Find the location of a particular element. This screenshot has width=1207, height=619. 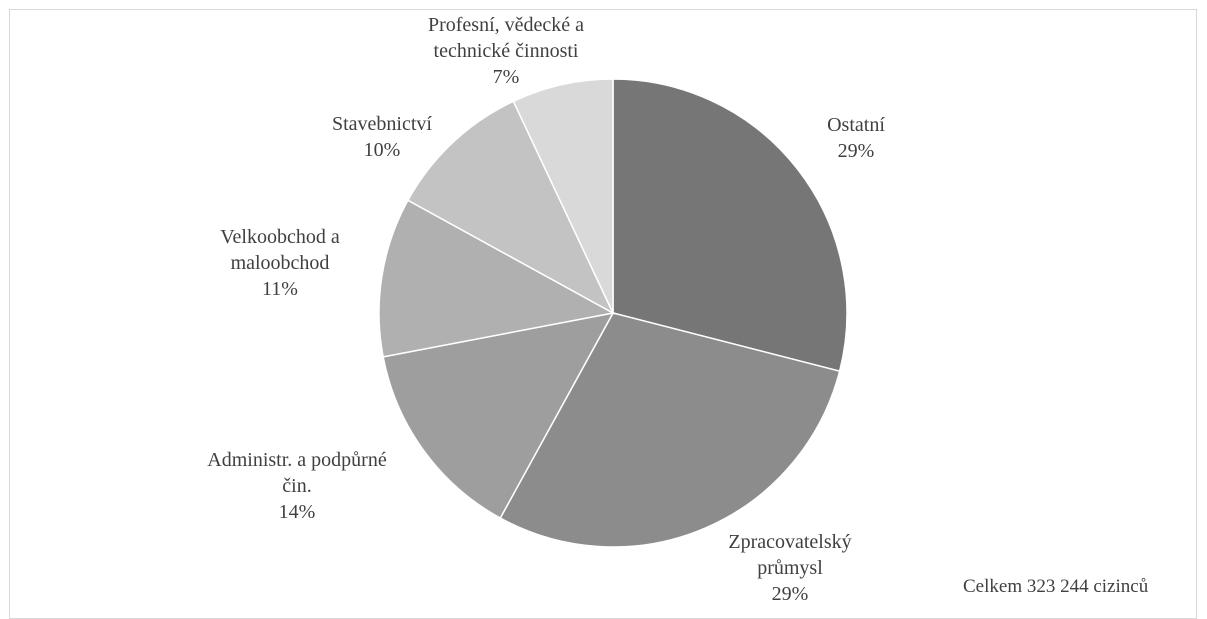

slice-category: Administr. a podpůrné is located at coordinates (297, 460).